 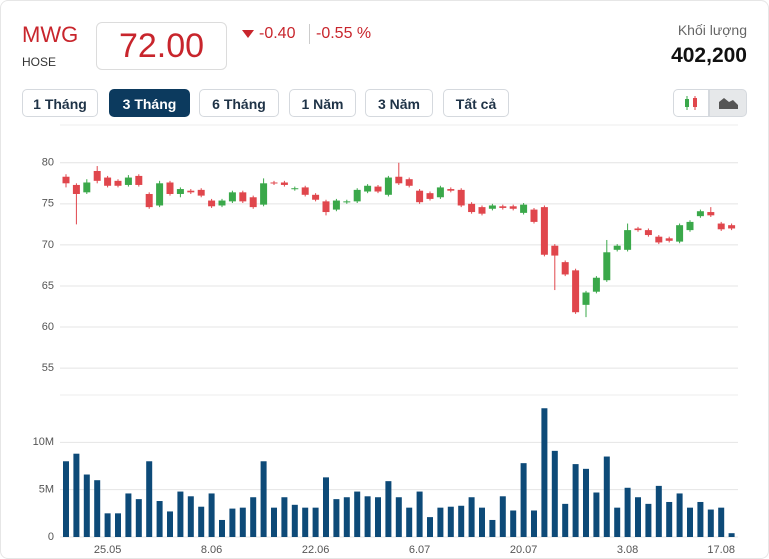 What do you see at coordinates (322, 103) in the screenshot?
I see `range-button: 1 Năm` at bounding box center [322, 103].